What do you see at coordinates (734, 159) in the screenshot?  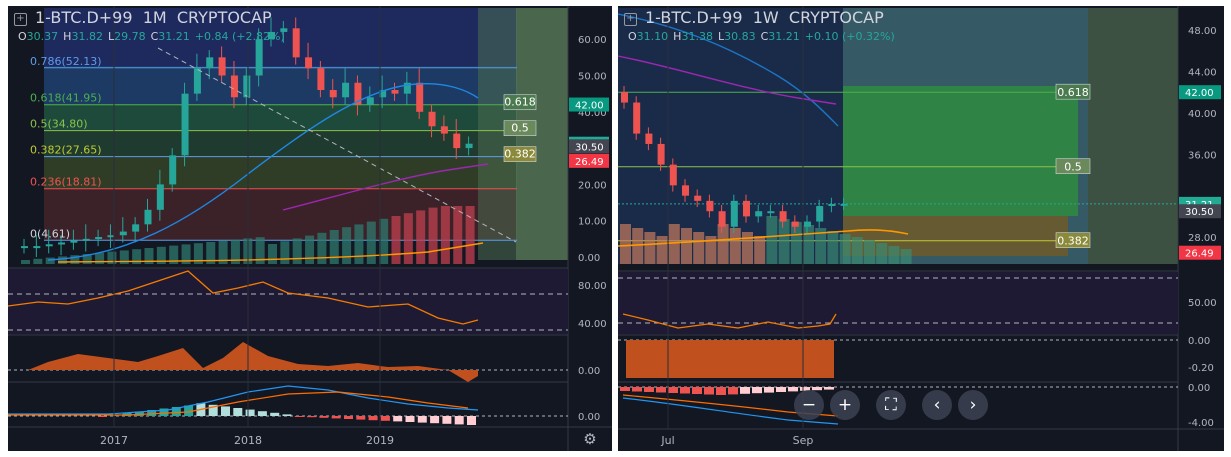 I see `candles` at bounding box center [734, 159].